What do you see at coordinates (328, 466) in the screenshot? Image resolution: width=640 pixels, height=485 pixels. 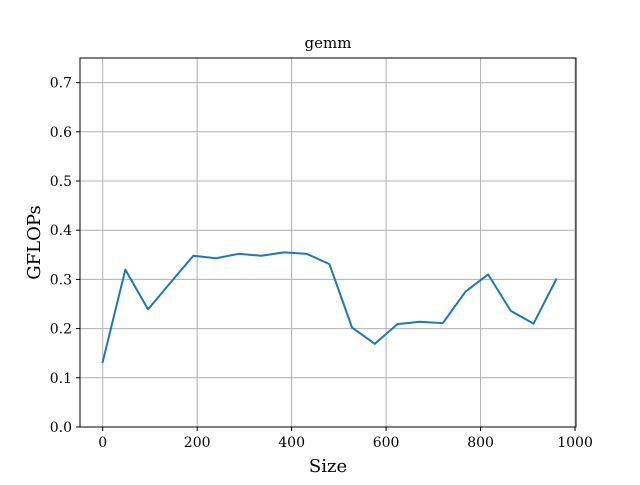 I see `x-axis-title: Size` at bounding box center [328, 466].